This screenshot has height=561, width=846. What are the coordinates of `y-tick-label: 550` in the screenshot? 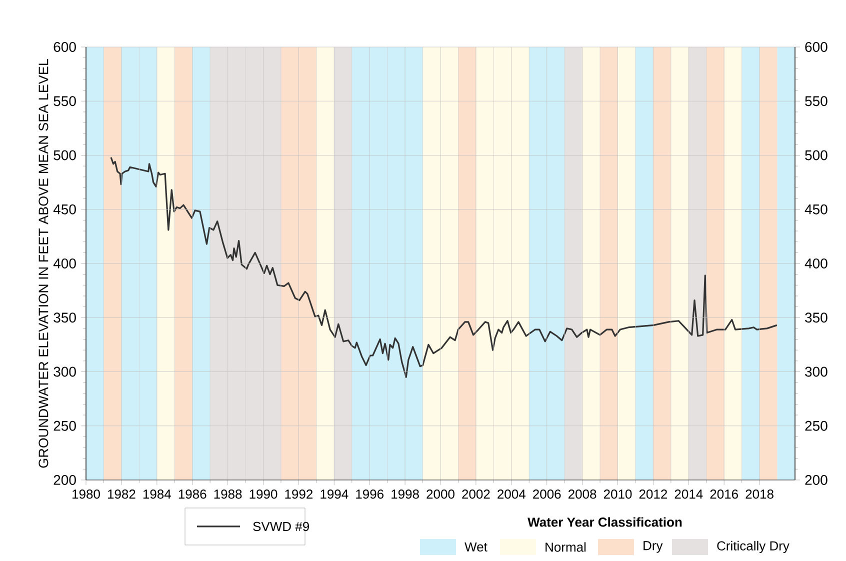 It's located at (65, 101).